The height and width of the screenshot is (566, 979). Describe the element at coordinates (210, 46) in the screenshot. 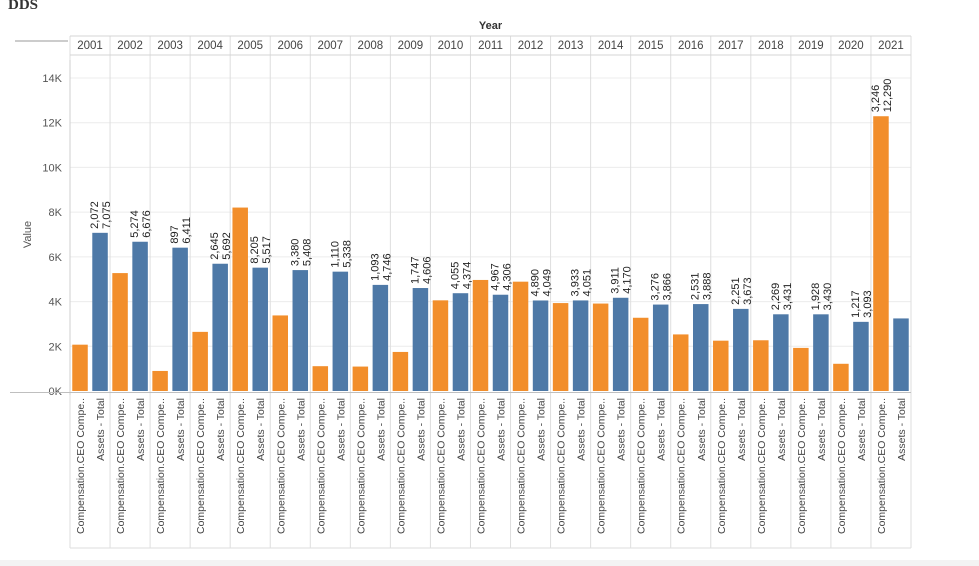

I see `year-label: 2004` at that location.